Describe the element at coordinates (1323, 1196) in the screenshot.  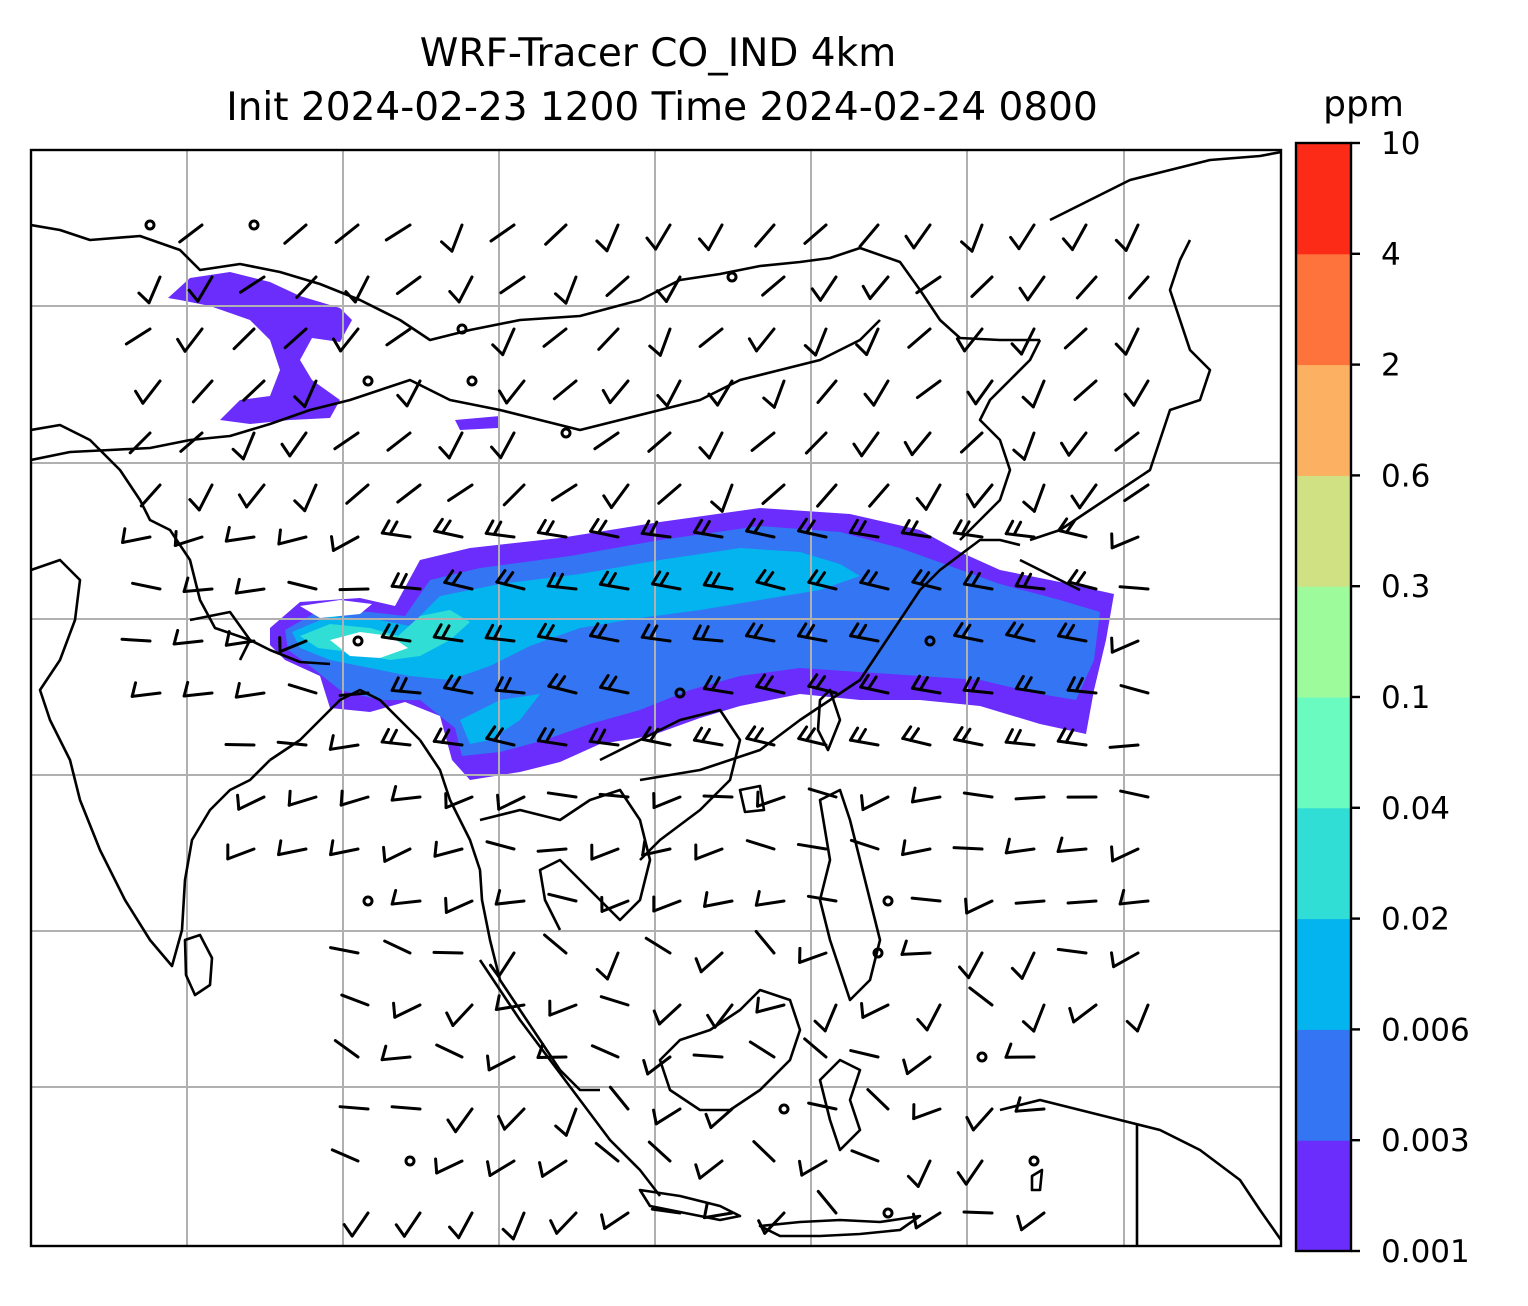
I see `colorbar-swatch` at that location.